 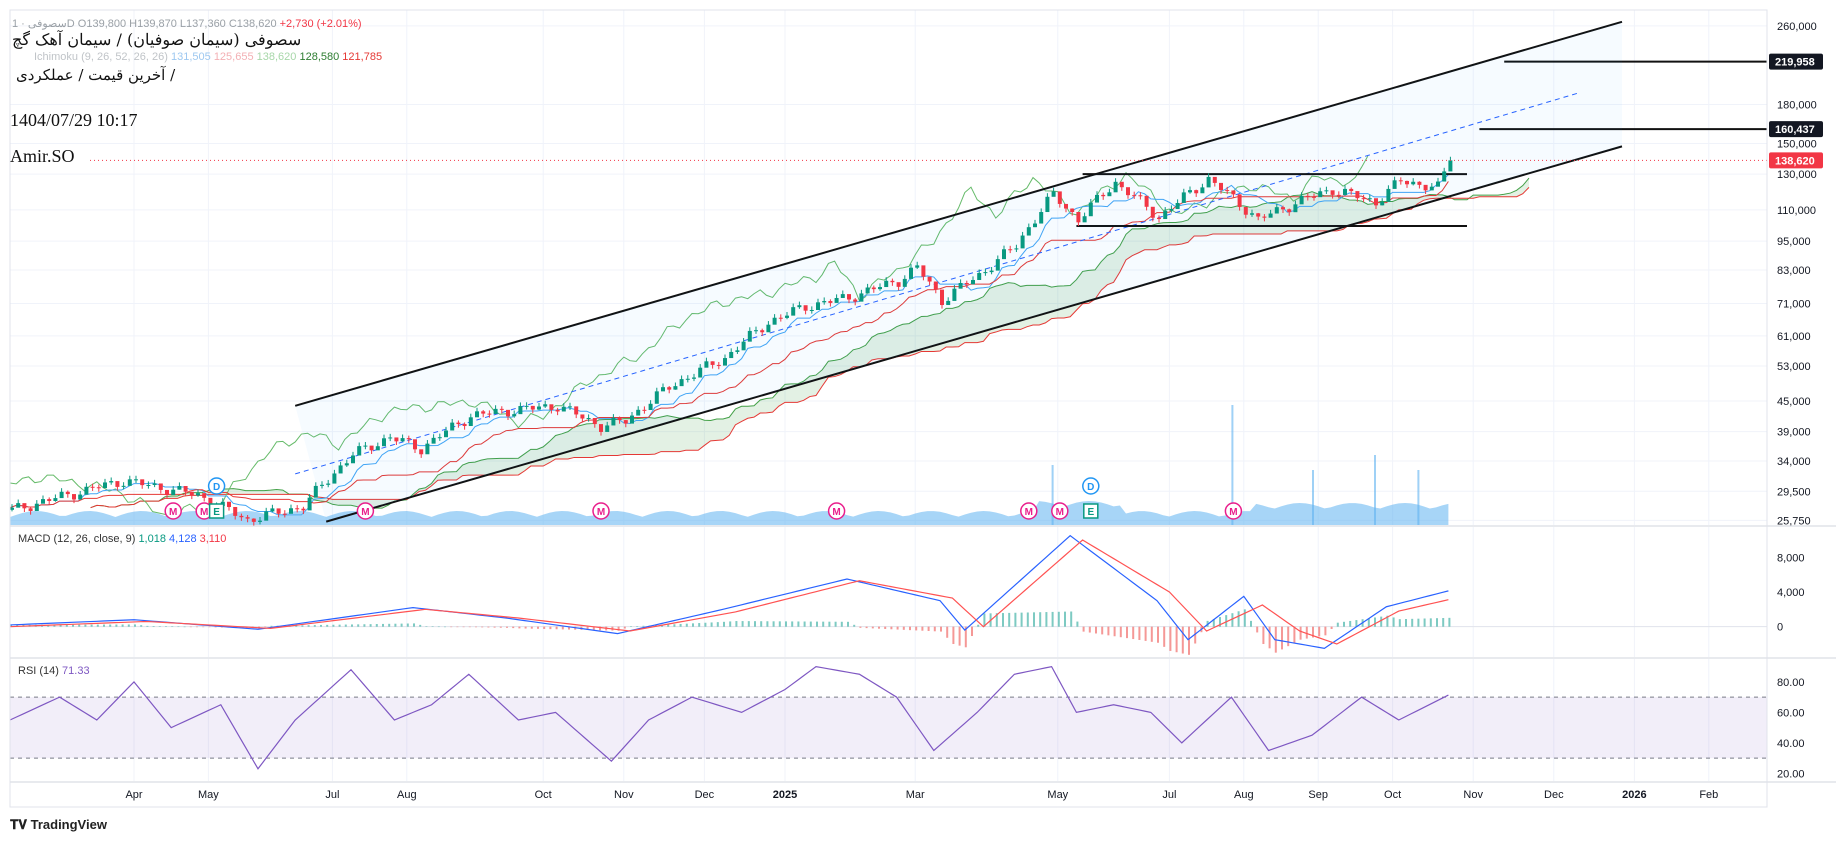 What do you see at coordinates (177, 24) in the screenshot?
I see `ohlc-values: O139,800 H139,870 L137,360 C138,620` at bounding box center [177, 24].